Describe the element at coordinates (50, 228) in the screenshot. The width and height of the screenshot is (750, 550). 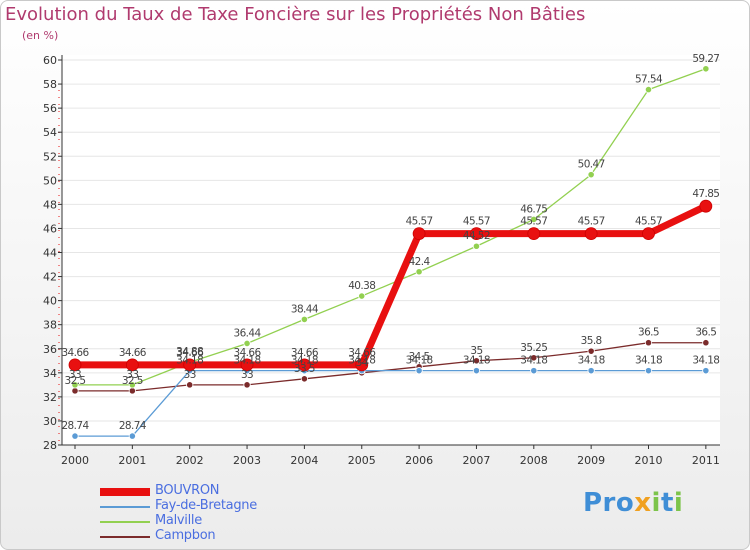
I see `y-tick-label: 46` at that location.